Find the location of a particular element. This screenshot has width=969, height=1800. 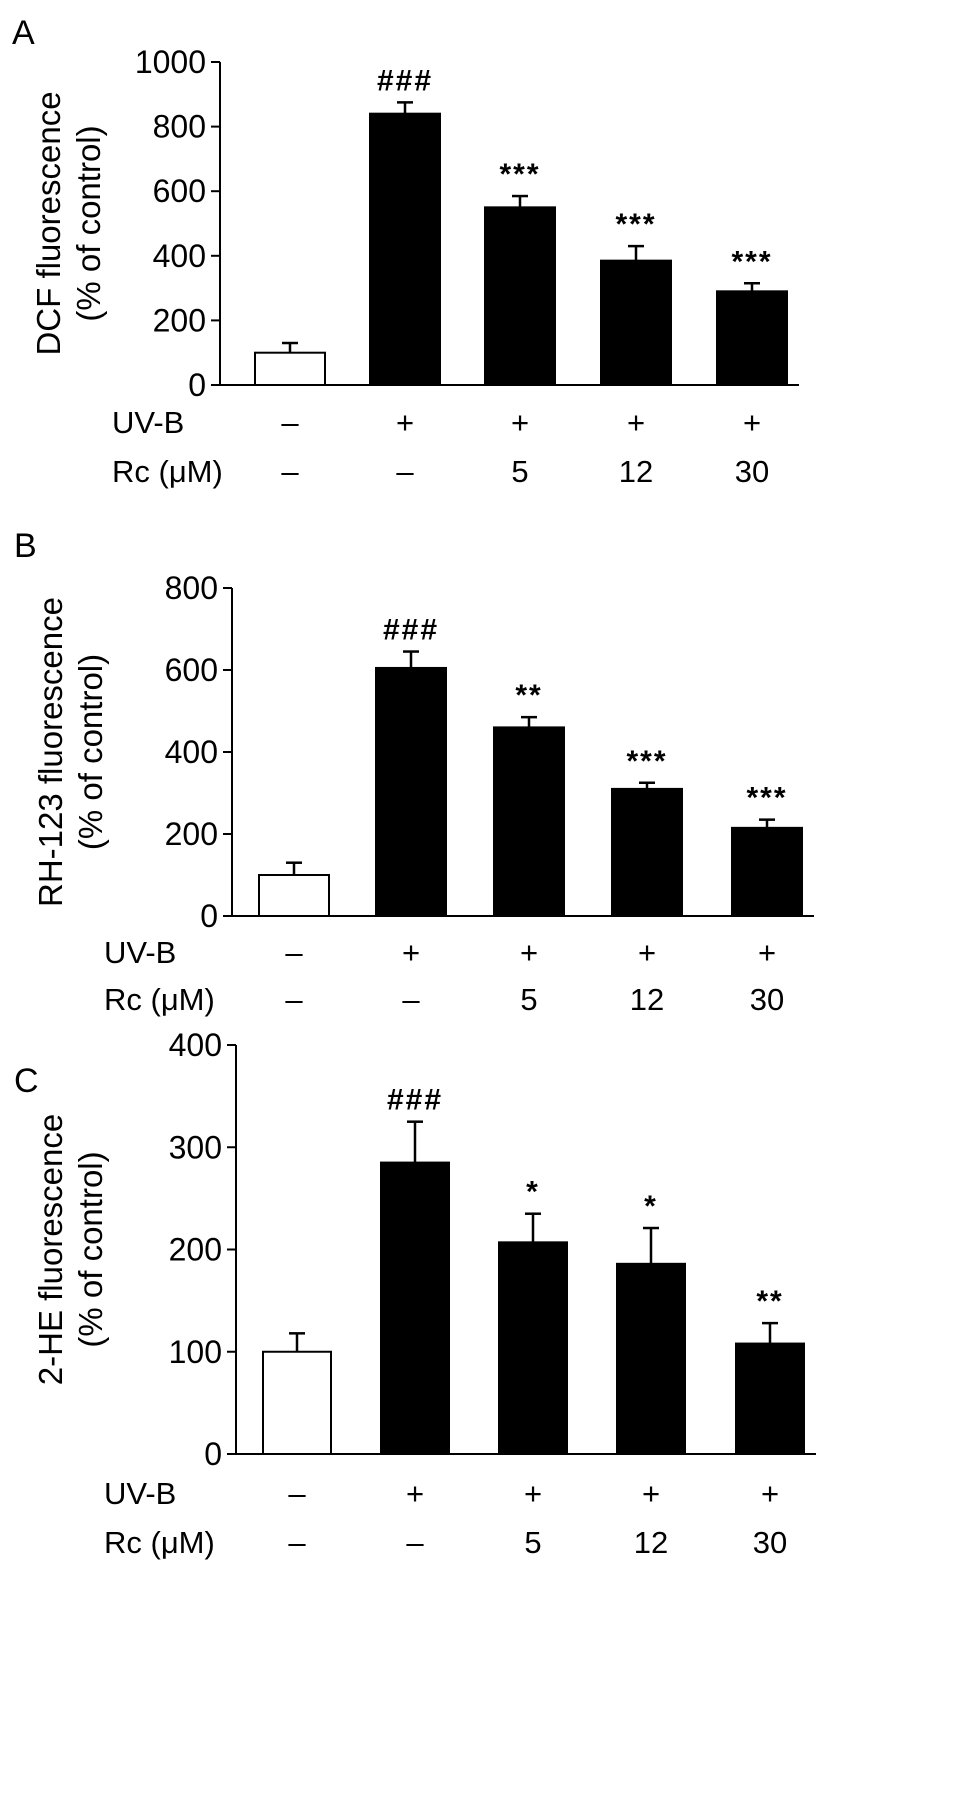

y-axis-title-line2-c: (% of control) is located at coordinates (90, 1249).